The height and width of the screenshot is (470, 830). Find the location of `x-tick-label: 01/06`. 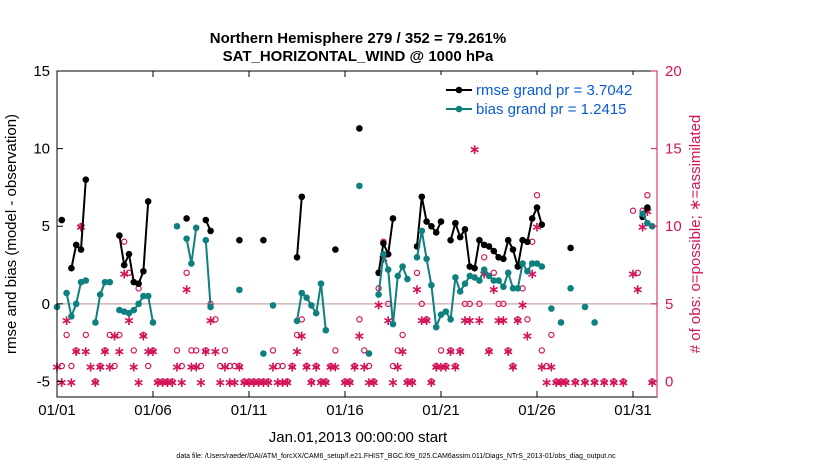

x-tick-label: 01/06 is located at coordinates (153, 410).